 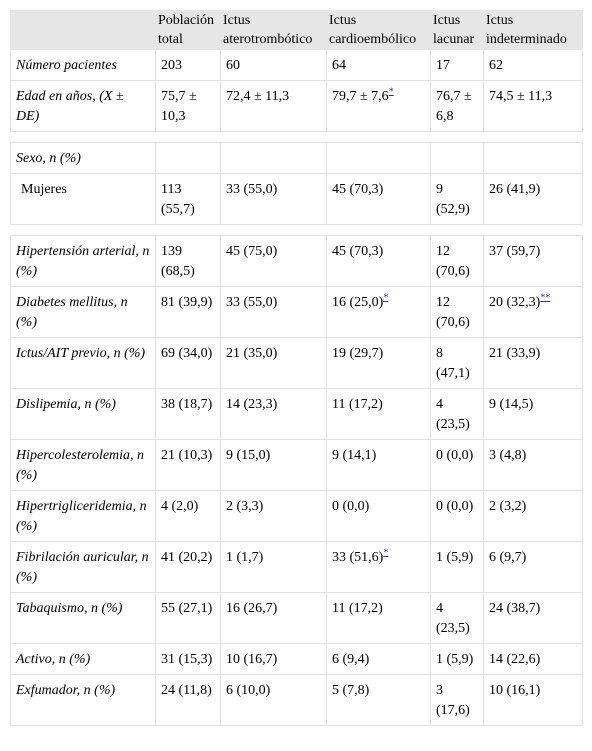 What do you see at coordinates (83, 261) in the screenshot?
I see `row-label: Hipertensión arterial, n (%)` at bounding box center [83, 261].